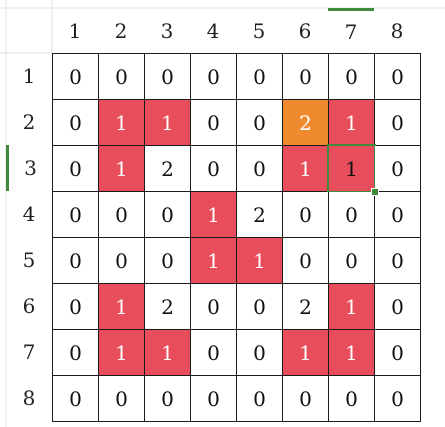 This screenshot has height=427, width=445. What do you see at coordinates (259, 30) in the screenshot?
I see `column-header-5: 5` at bounding box center [259, 30].